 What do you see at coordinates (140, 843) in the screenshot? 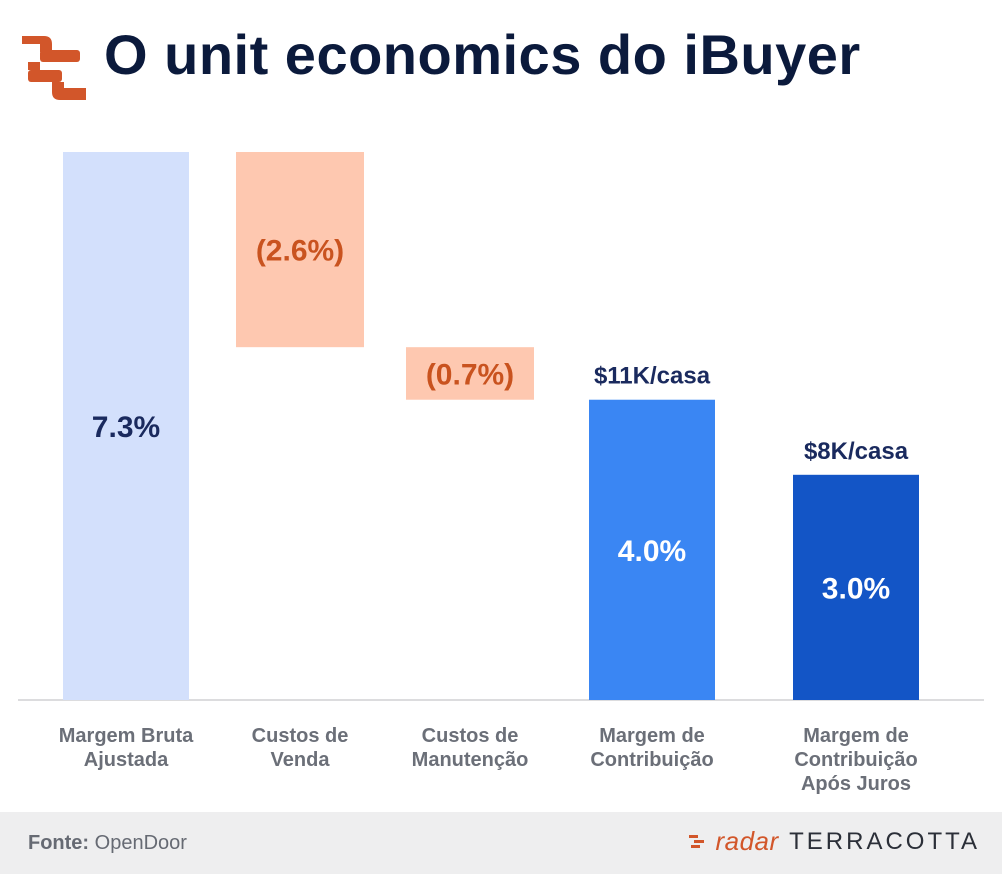
I see `source-value: OpenDoor` at bounding box center [140, 843].